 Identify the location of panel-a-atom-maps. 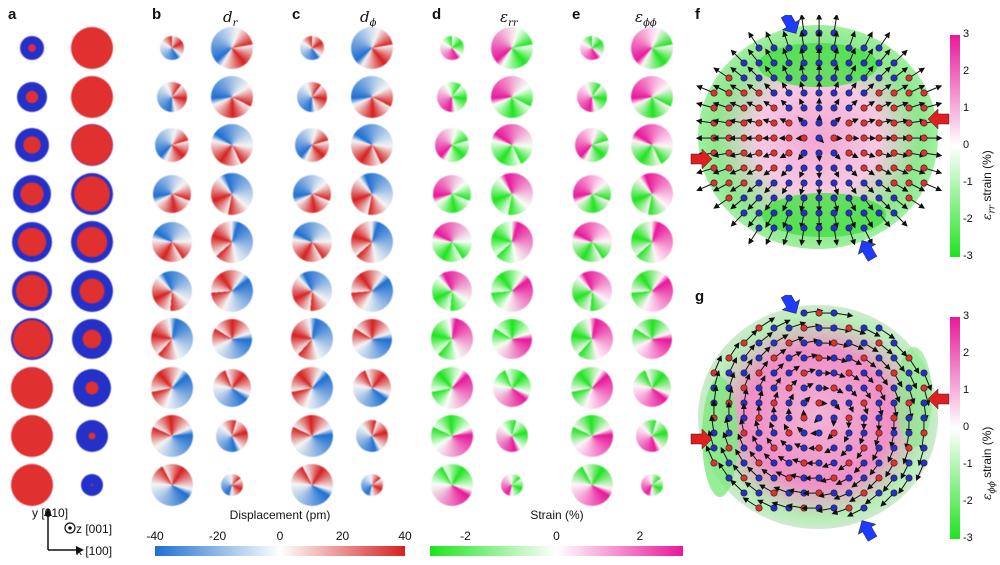
(75, 268).